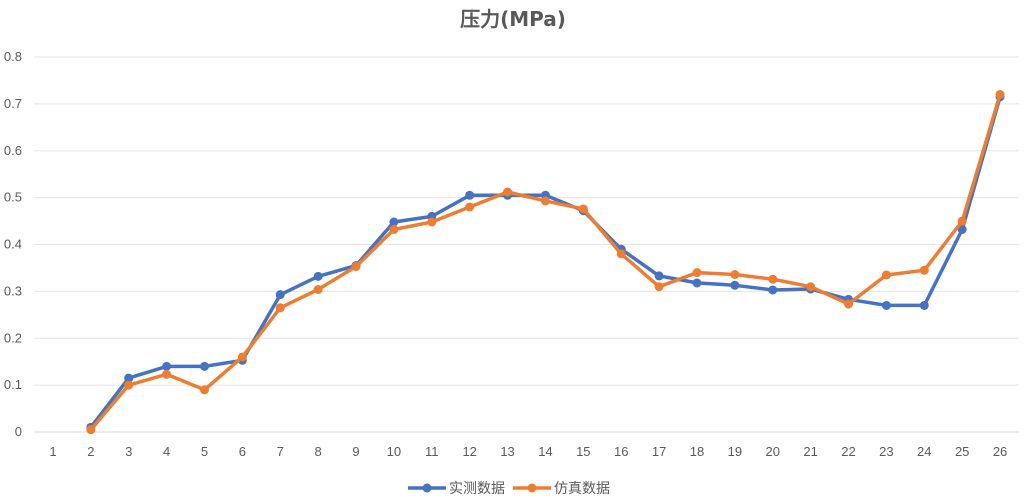 Image resolution: width=1026 pixels, height=500 pixels. I want to click on x-tick-label: 10, so click(394, 451).